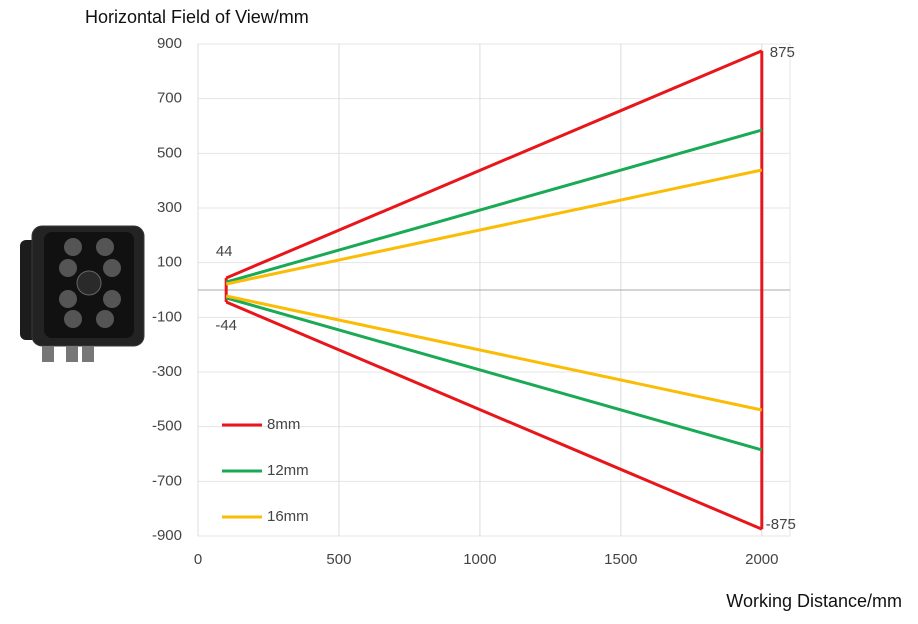  What do you see at coordinates (169, 98) in the screenshot?
I see `y-tick-label: 700` at bounding box center [169, 98].